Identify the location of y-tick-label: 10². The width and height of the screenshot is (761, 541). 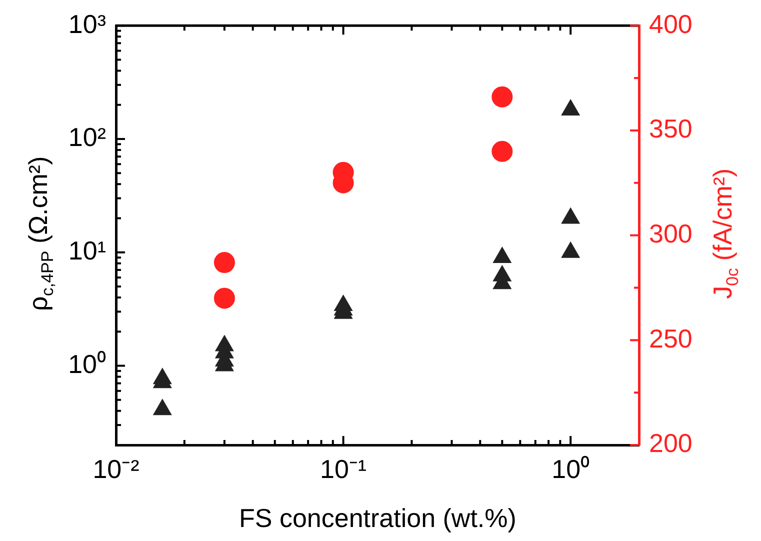
(87, 137).